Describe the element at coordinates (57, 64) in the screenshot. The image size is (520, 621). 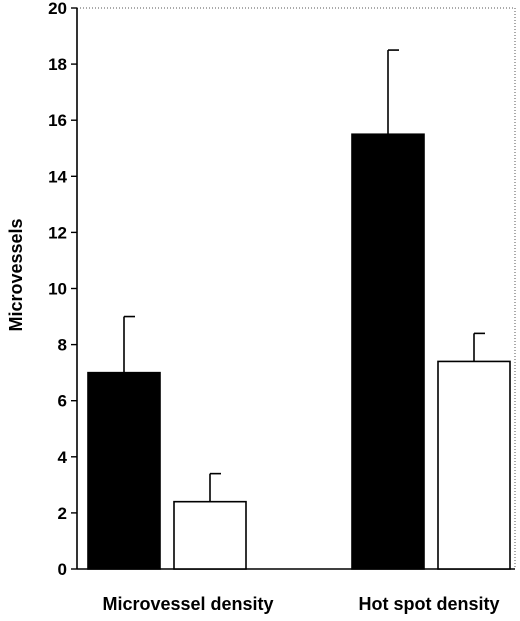
I see `y-tick-label: 18` at that location.